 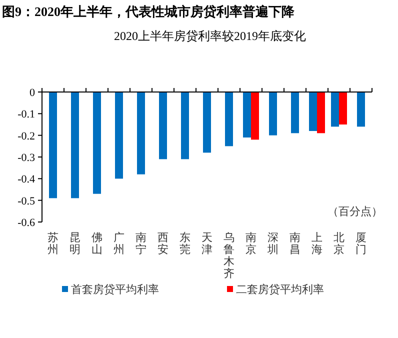 What do you see at coordinates (75, 244) in the screenshot?
I see `x-tick-label: 昆明` at bounding box center [75, 244].